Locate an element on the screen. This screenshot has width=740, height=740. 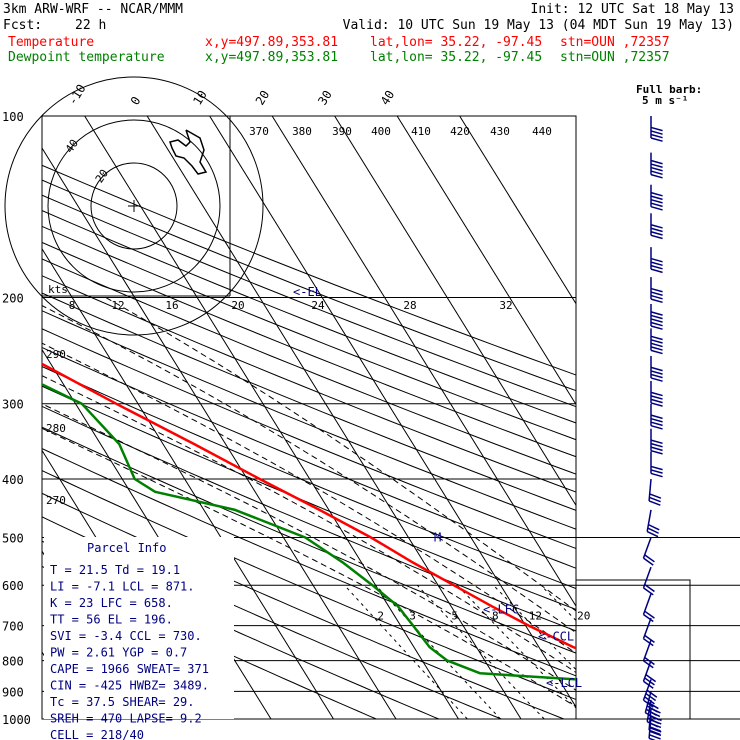
parcel-info-box is located at coordinates (139, 628).